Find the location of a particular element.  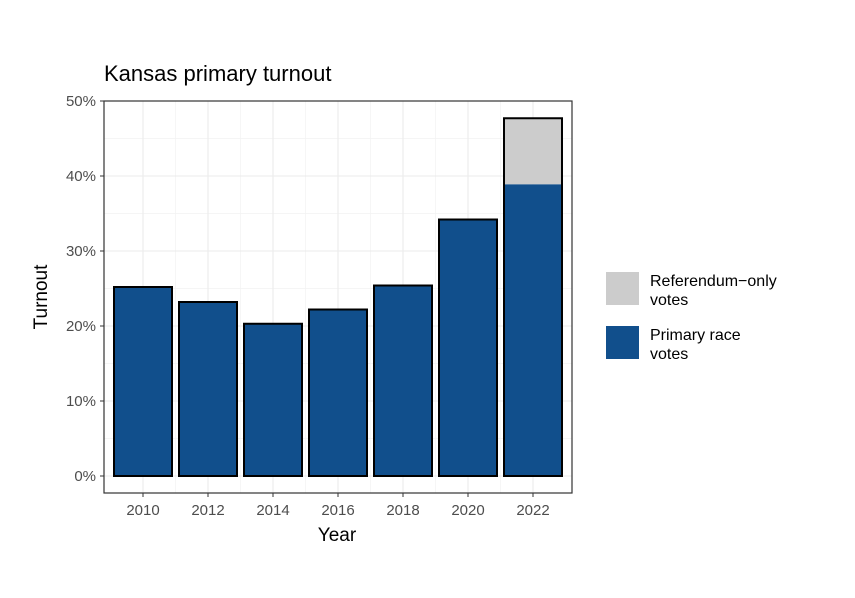

legend-label-line: Referendum−only is located at coordinates (713, 281).